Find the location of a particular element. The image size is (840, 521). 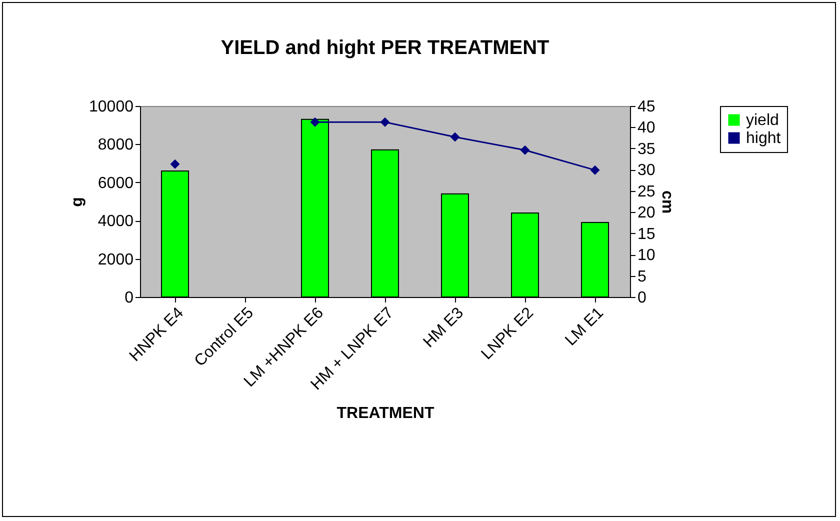

y2-tick-label: 0 is located at coordinates (642, 298).